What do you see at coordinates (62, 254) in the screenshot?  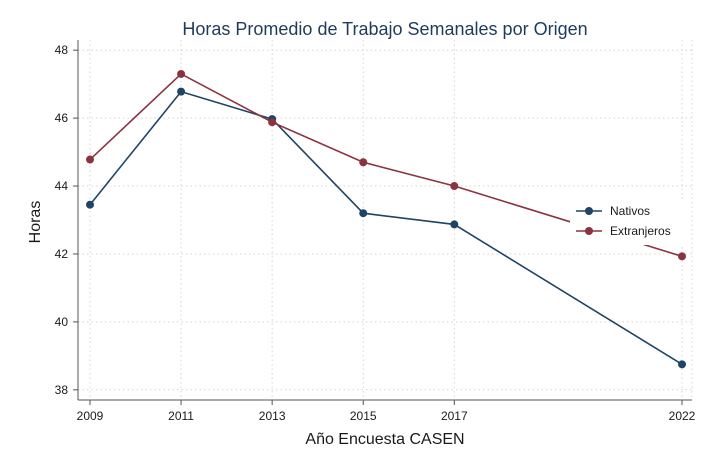 I see `y-tick-label: 42` at bounding box center [62, 254].